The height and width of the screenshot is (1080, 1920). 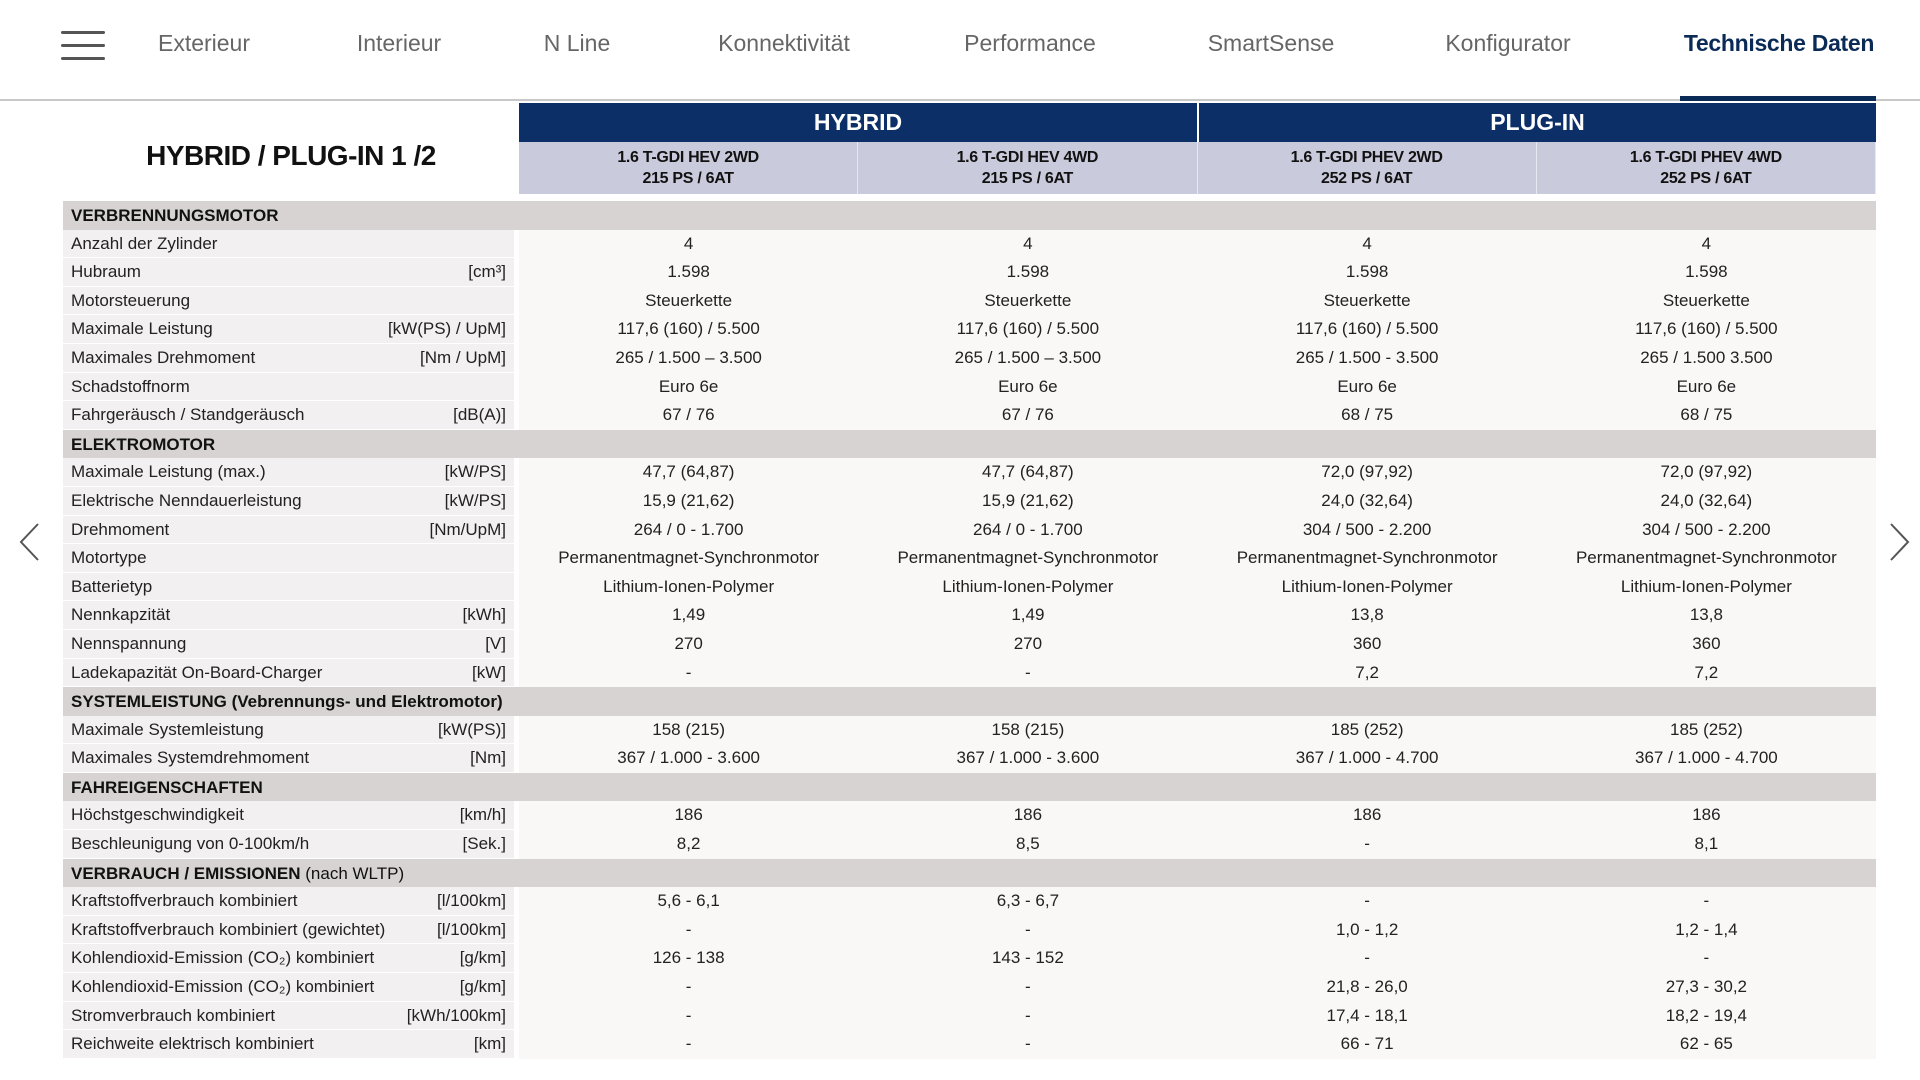 I want to click on model-name: 1.6 T-GDI HEV 2WD, so click(x=688, y=157).